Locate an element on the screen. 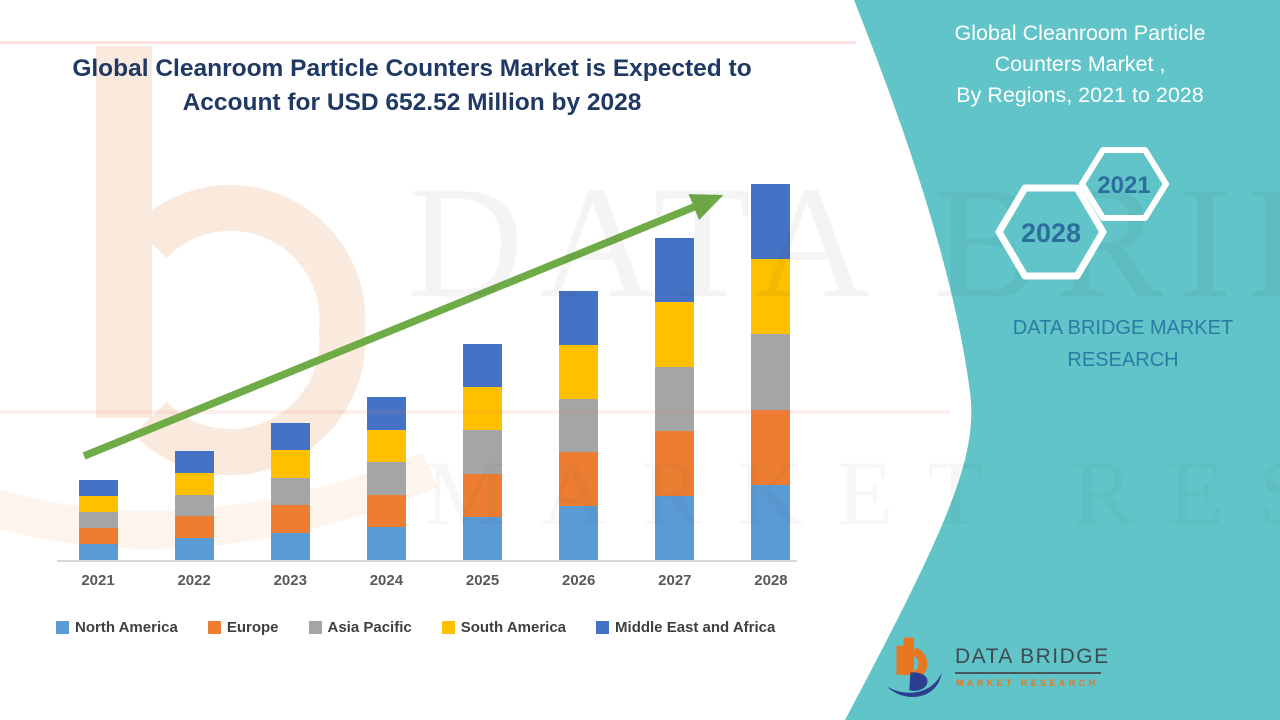 The height and width of the screenshot is (720, 1280). sidebar-title-line3: By Regions, 2021 to 2028 is located at coordinates (1080, 95).